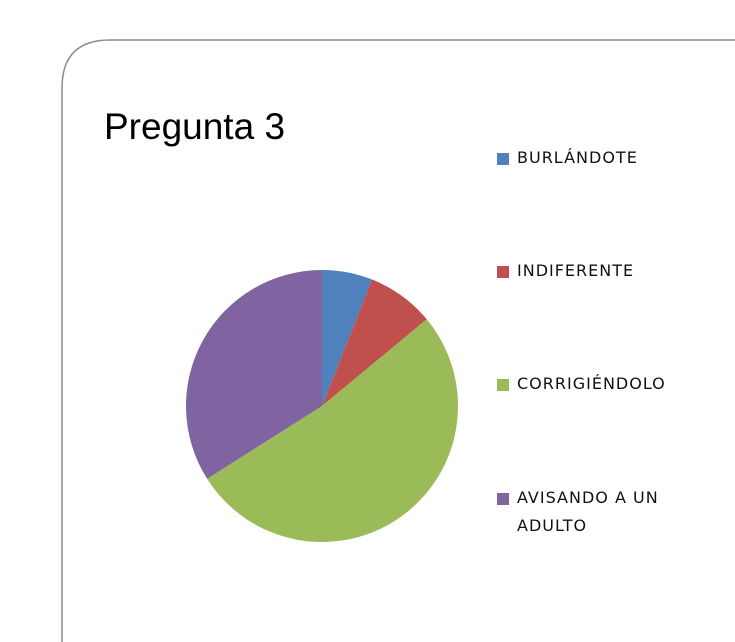 This screenshot has width=735, height=642. I want to click on legend-label: AVISANDO A UN ADULTO, so click(588, 511).